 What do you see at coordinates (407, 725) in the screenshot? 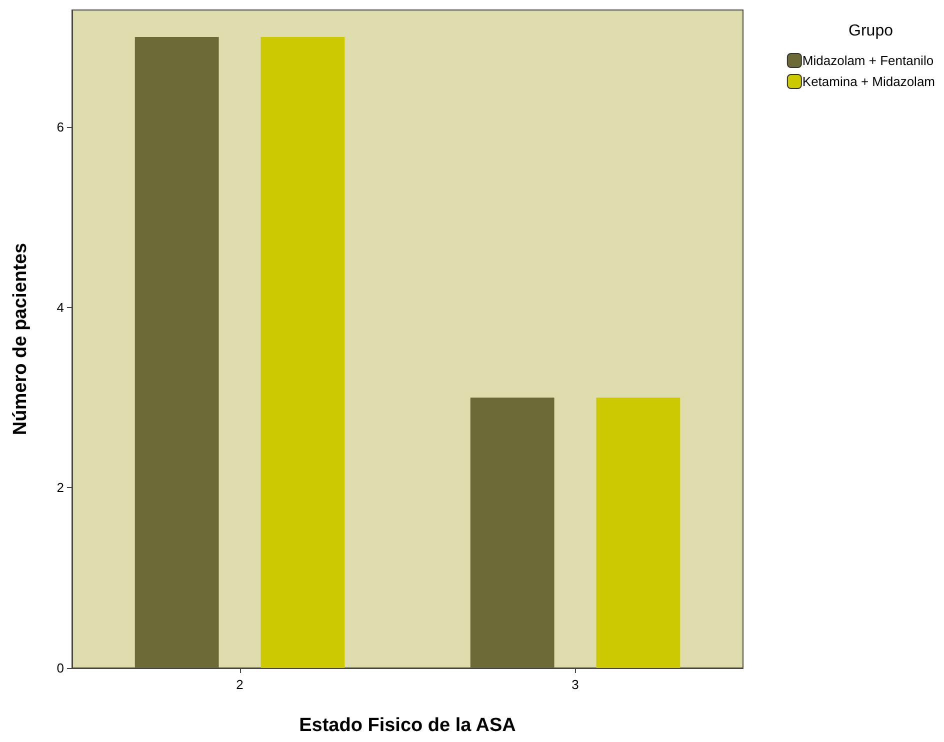
I see `x-axis-title: Estado Fisico de la ASA` at bounding box center [407, 725].